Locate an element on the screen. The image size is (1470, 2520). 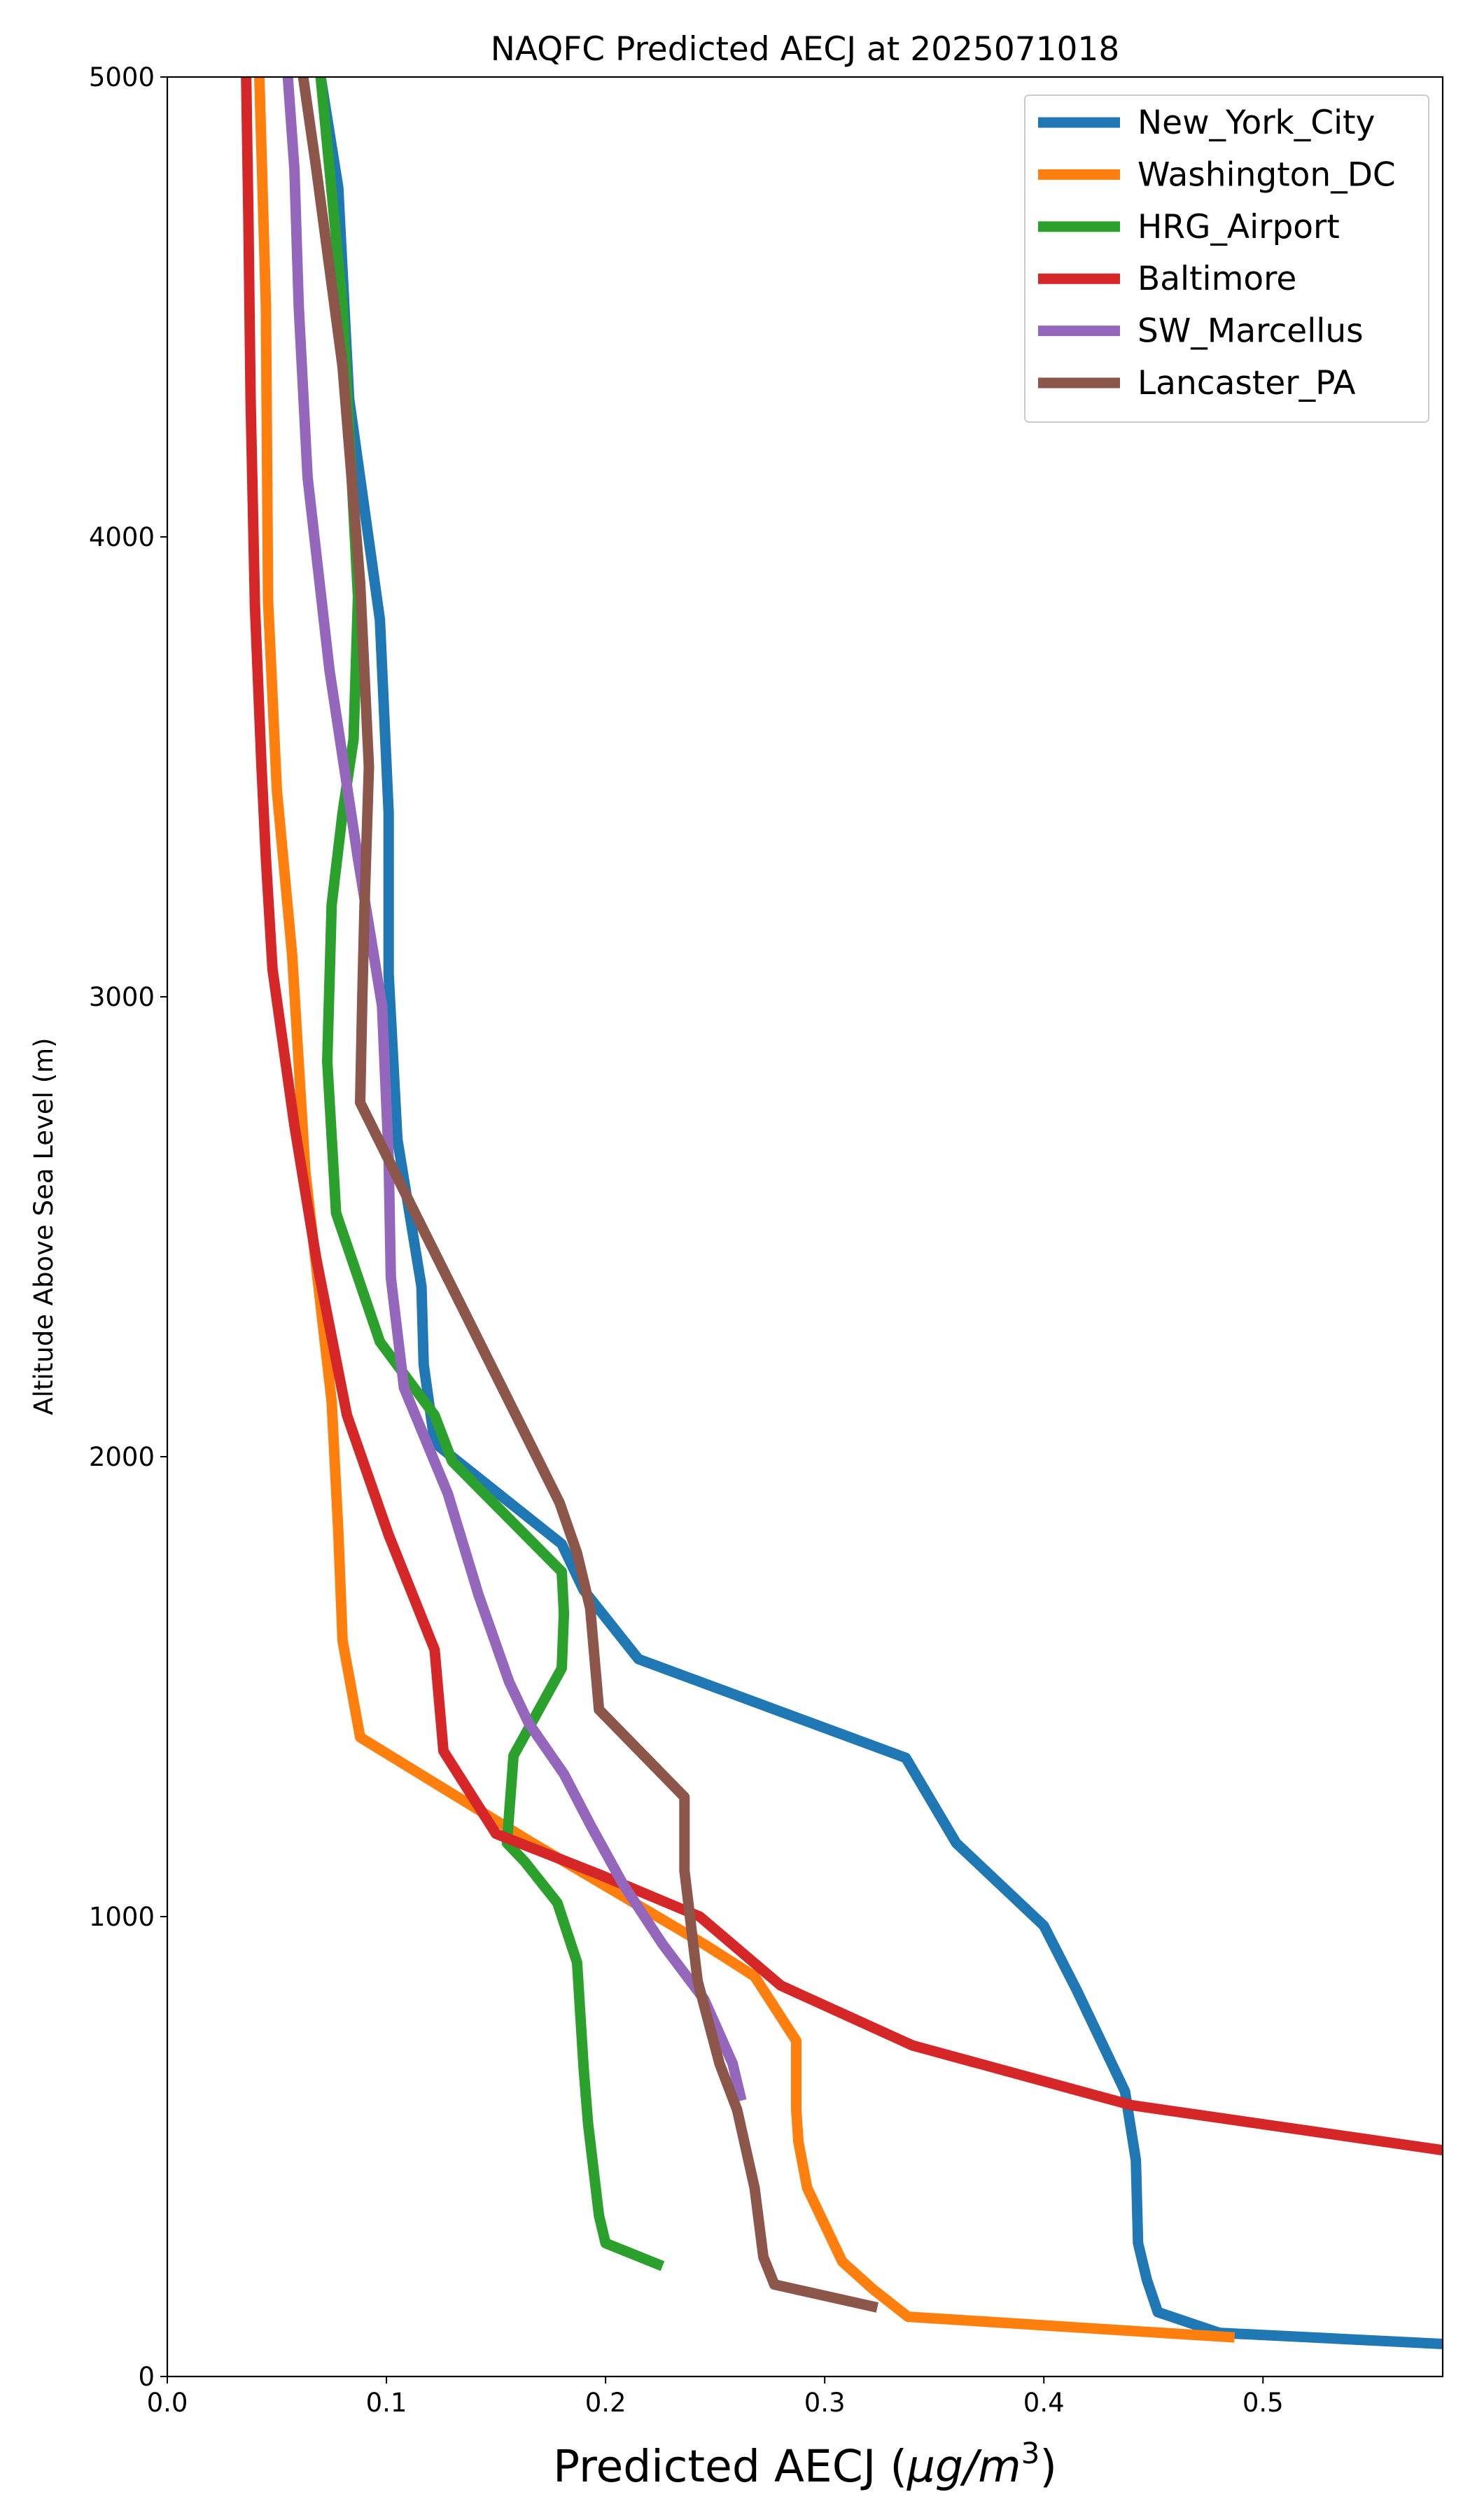
x-axis-label: Predicted AECJ (μg/m3) is located at coordinates (805, 2464).